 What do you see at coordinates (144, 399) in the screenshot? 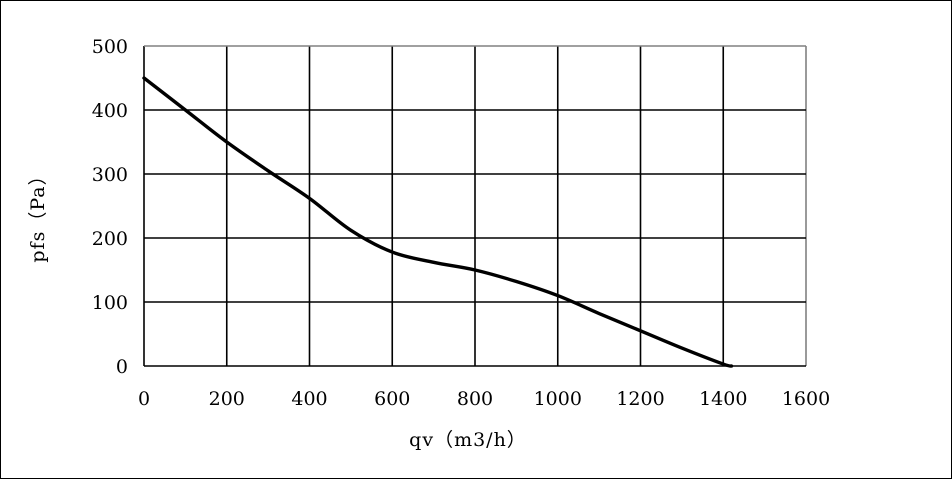
I see `x-tick-label: 0` at bounding box center [144, 399].